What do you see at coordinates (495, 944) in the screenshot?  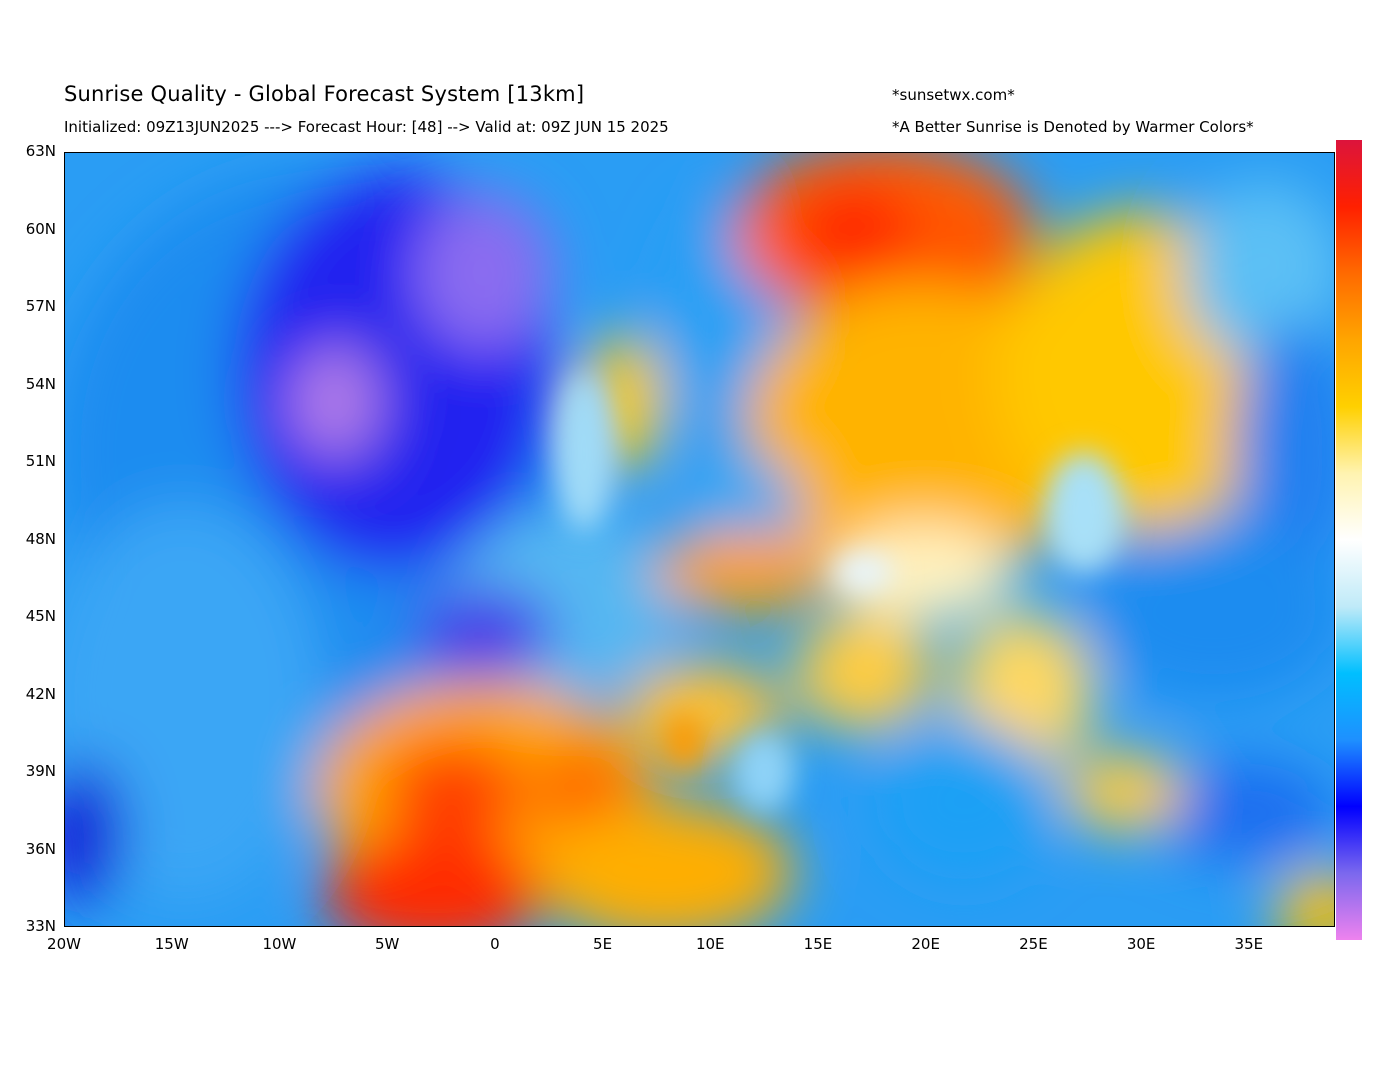 I see `longitude-label: 0` at bounding box center [495, 944].